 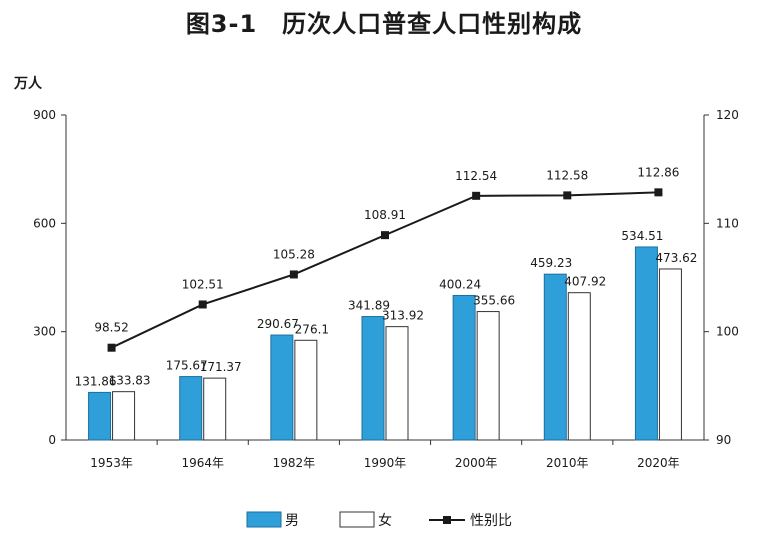 I want to click on y-tick-label-left: 900, so click(x=44, y=115).